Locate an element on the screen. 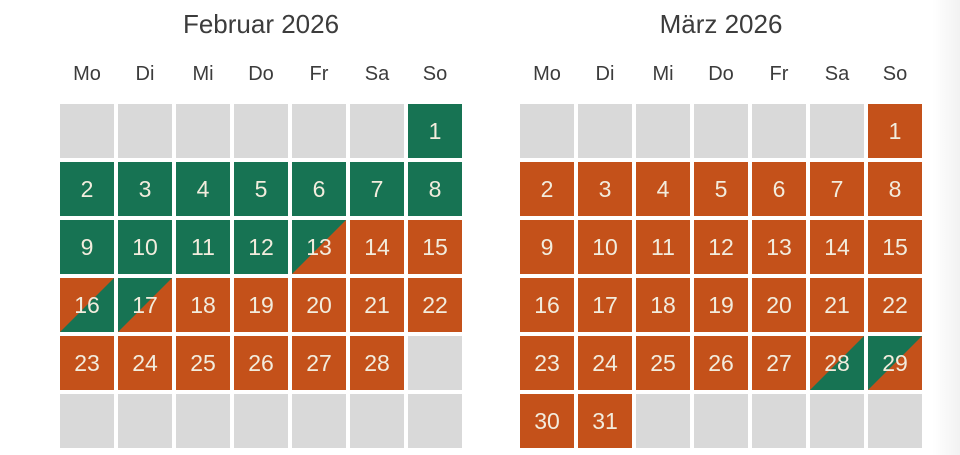  day-cell-30: 30 is located at coordinates (547, 421).